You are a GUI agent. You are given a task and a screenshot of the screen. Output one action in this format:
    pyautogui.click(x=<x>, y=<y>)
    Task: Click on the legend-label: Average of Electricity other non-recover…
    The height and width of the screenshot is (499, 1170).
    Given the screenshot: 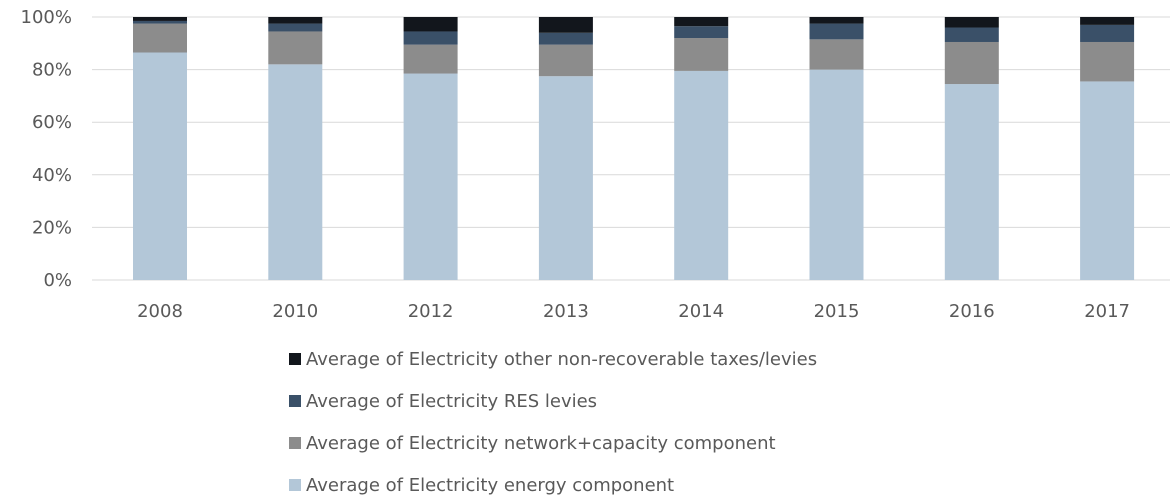 What is the action you would take?
    pyautogui.click(x=561, y=359)
    